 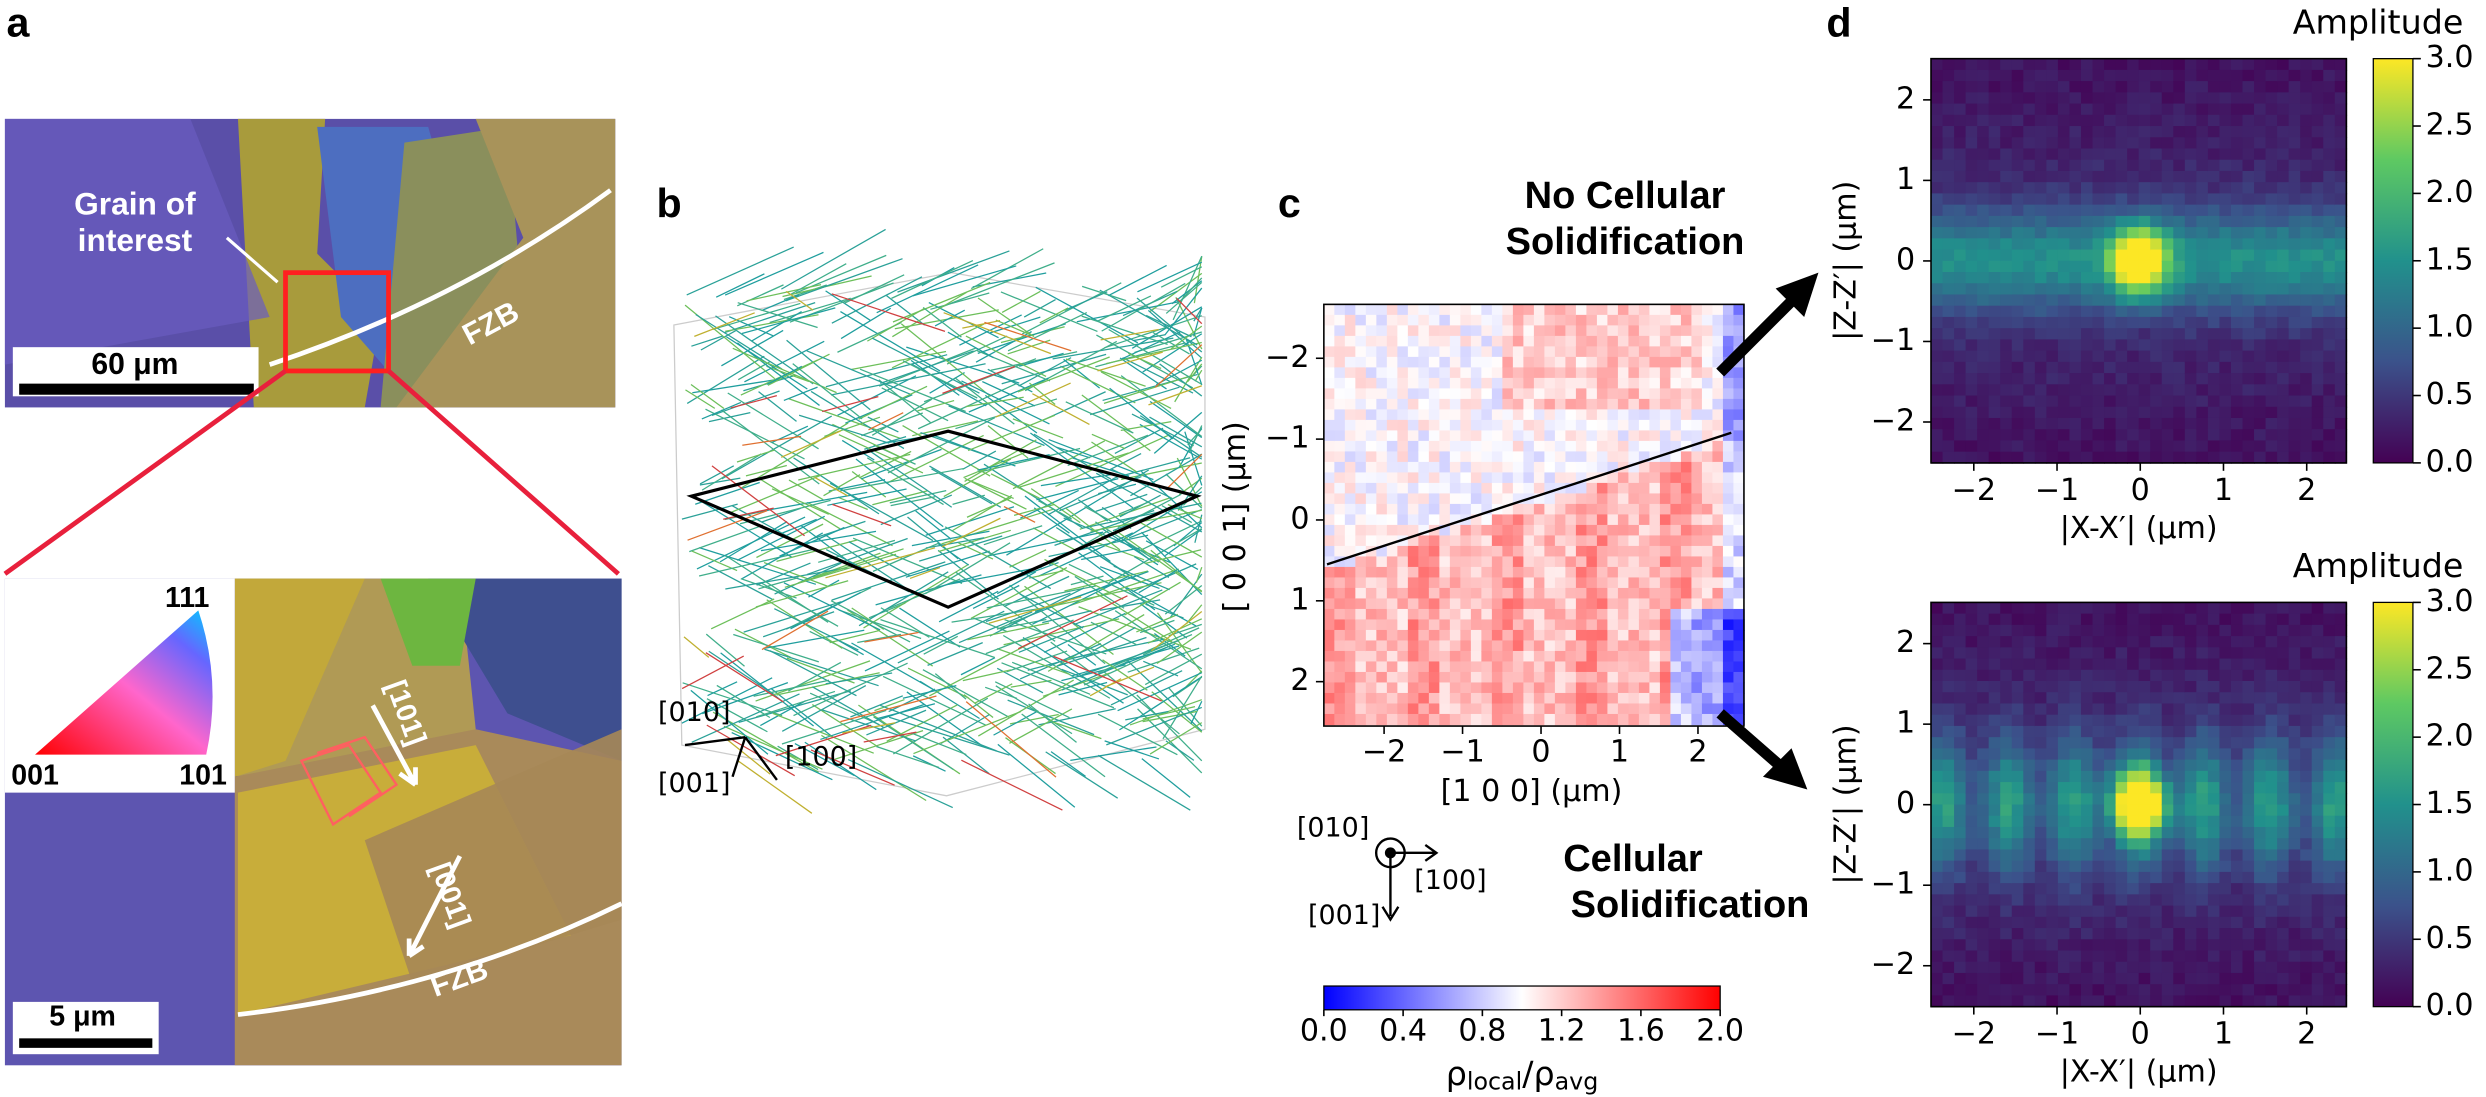 What do you see at coordinates (1785, 769) in the screenshot?
I see `arrow` at bounding box center [1785, 769].